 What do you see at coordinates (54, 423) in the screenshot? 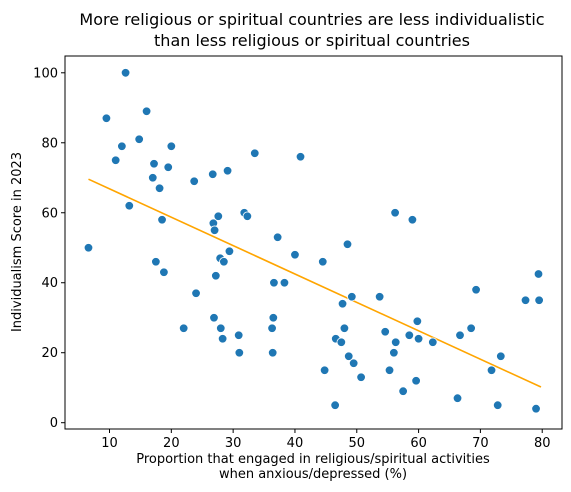
I see `y-tick-label: 0` at bounding box center [54, 423].